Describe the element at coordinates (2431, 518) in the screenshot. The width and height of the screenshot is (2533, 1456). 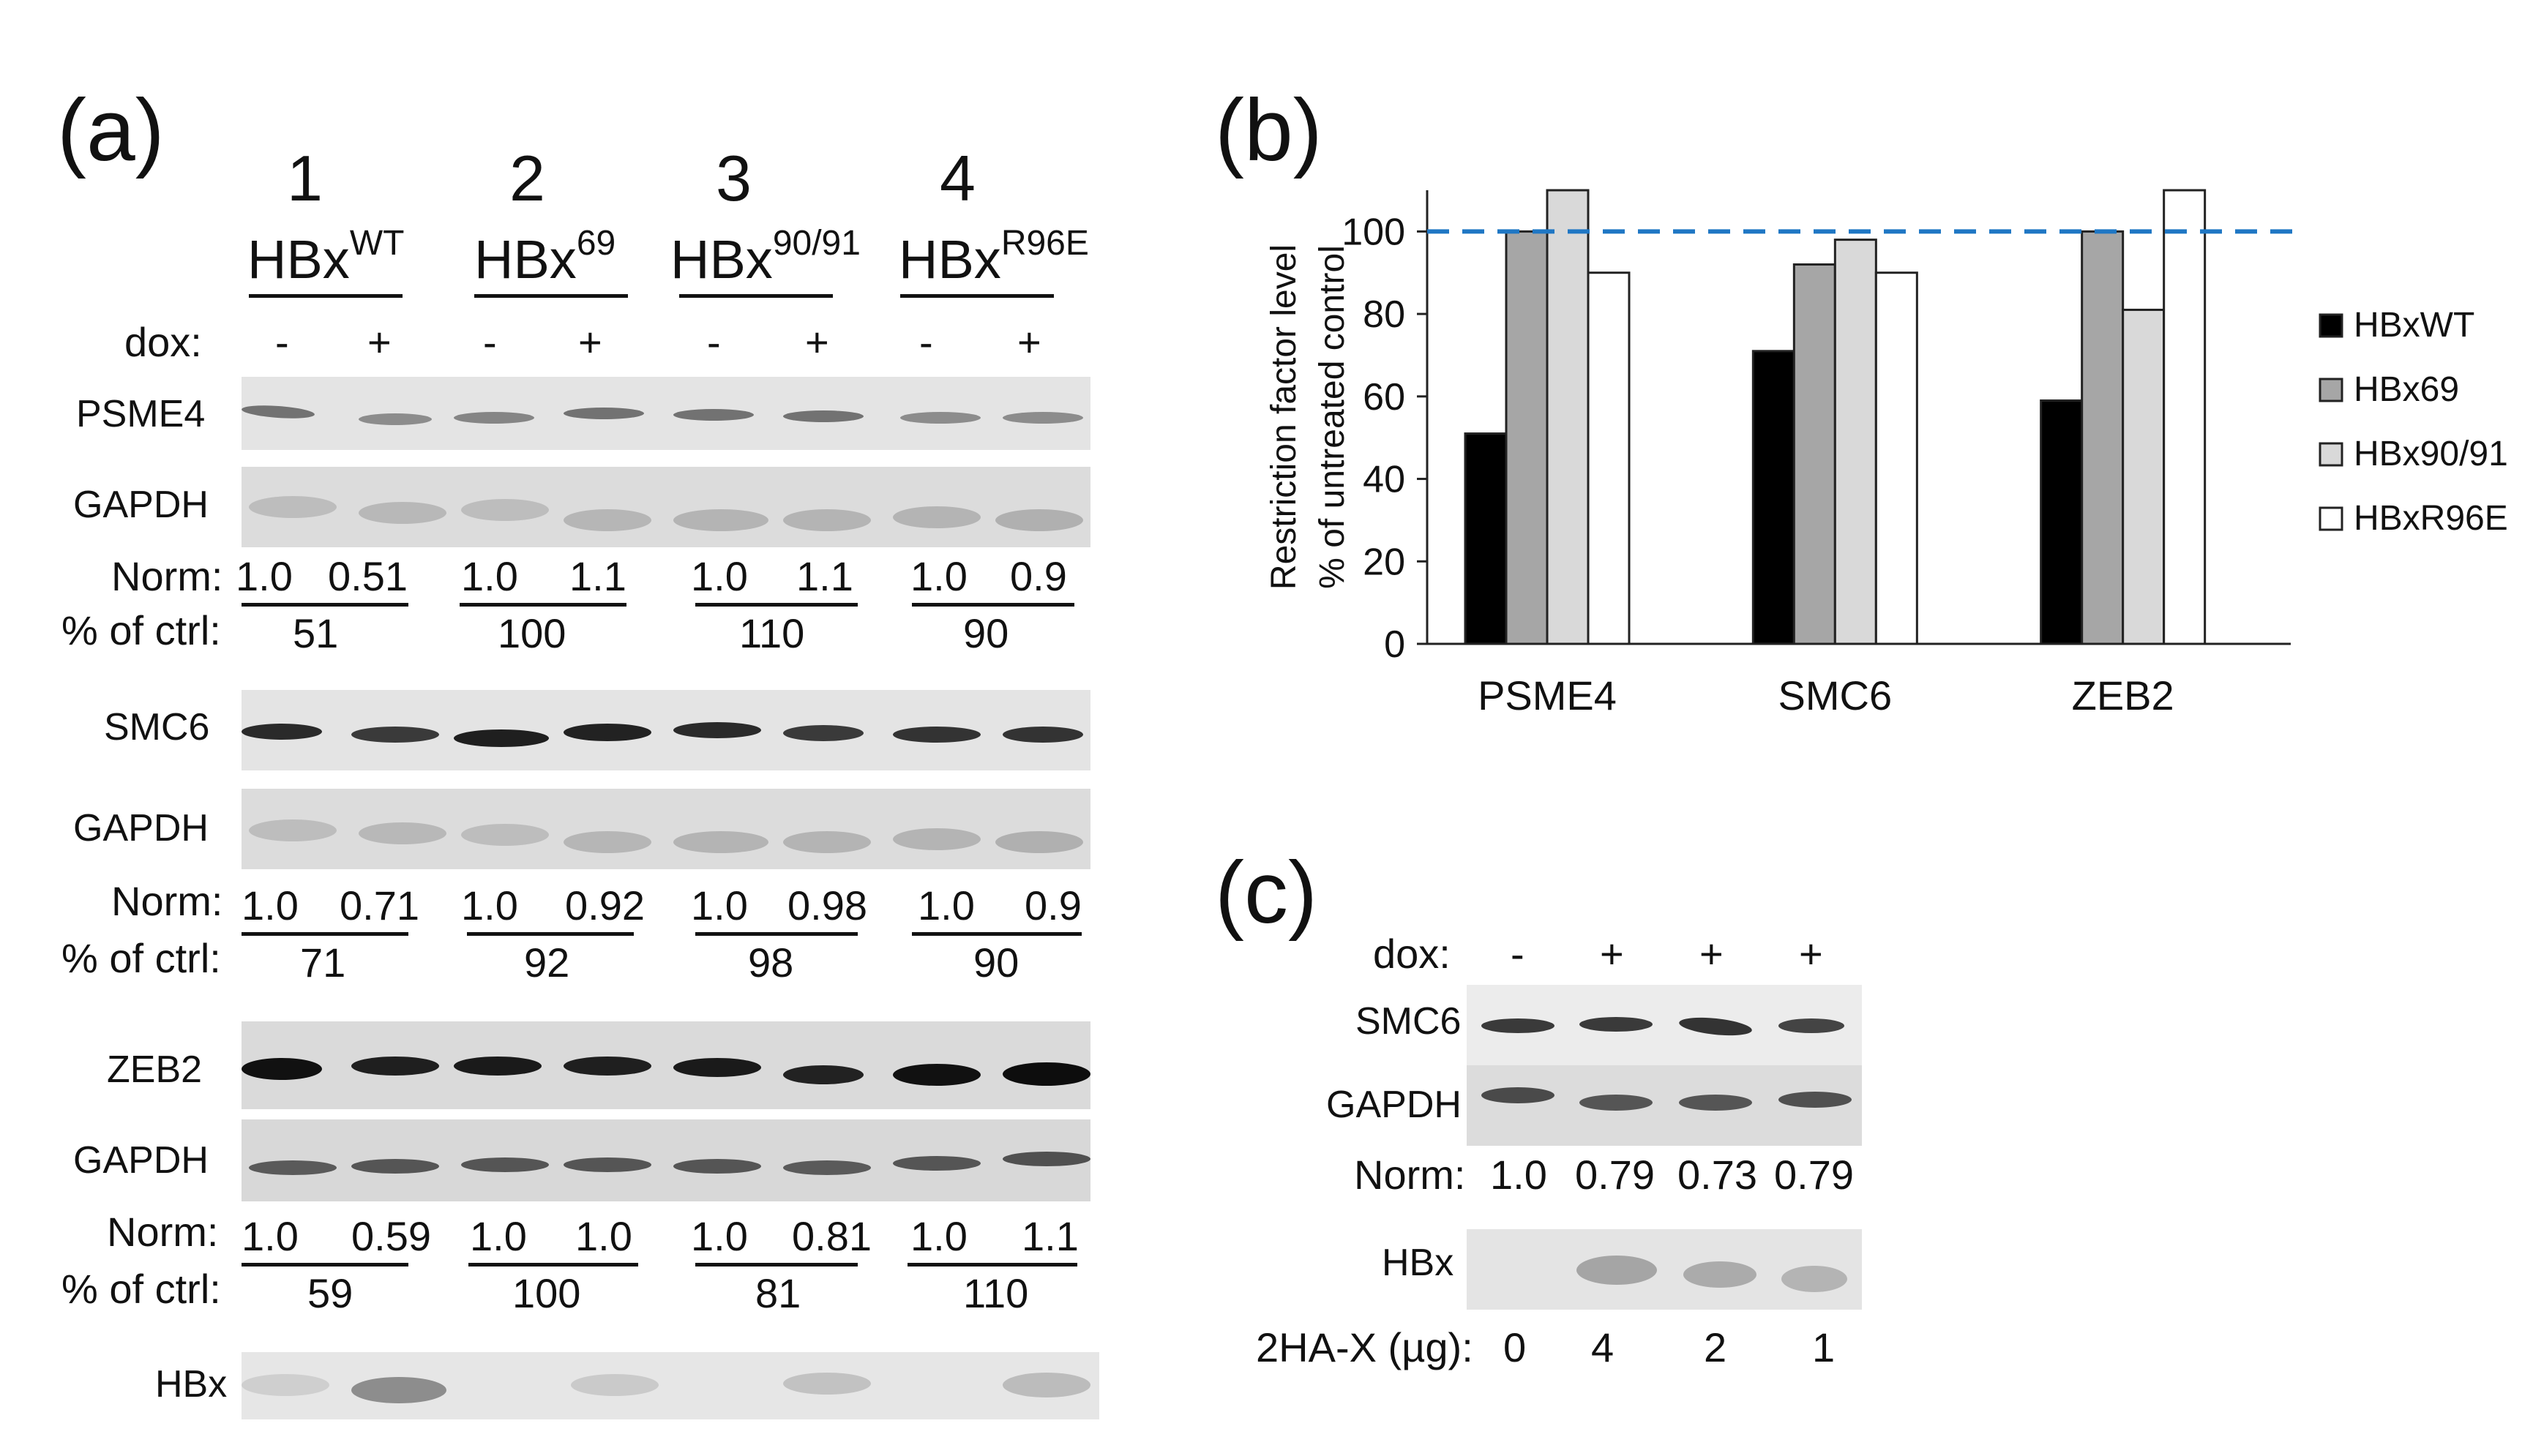
I see `legend-label: HBxR96E` at that location.